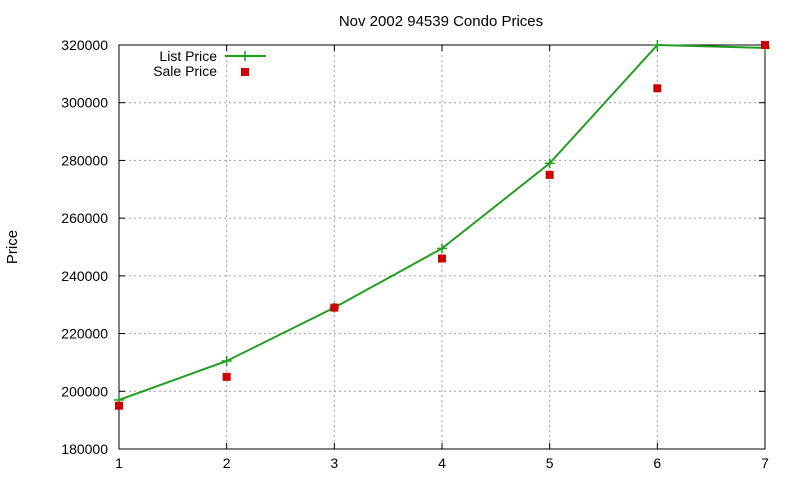  Describe the element at coordinates (441, 21) in the screenshot. I see `chart-title: Nov 2002 94539 Condo Prices` at that location.